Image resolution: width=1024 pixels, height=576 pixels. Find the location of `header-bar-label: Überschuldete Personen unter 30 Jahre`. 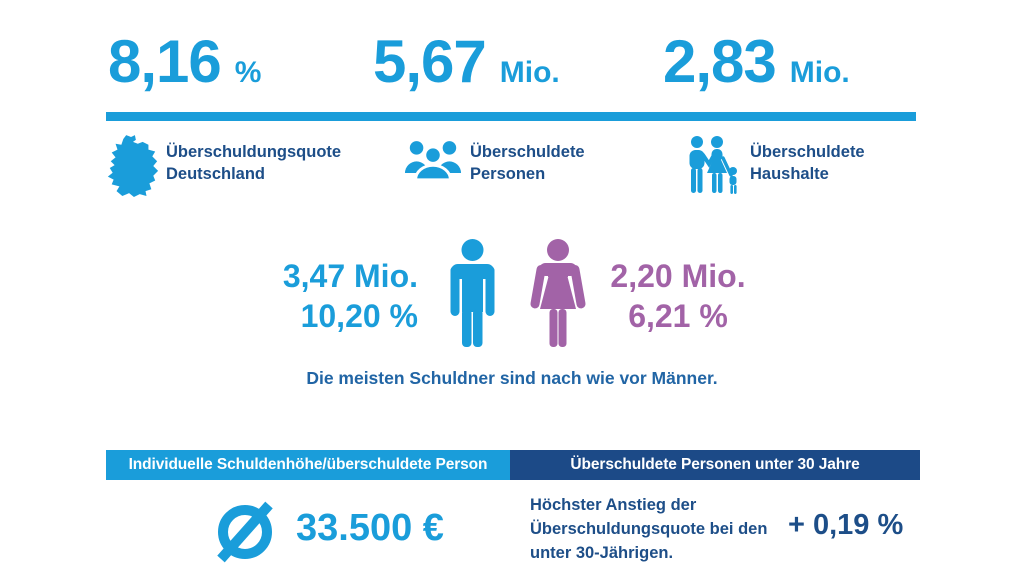

header-bar-label: Überschuldete Personen unter 30 Jahre is located at coordinates (715, 464).